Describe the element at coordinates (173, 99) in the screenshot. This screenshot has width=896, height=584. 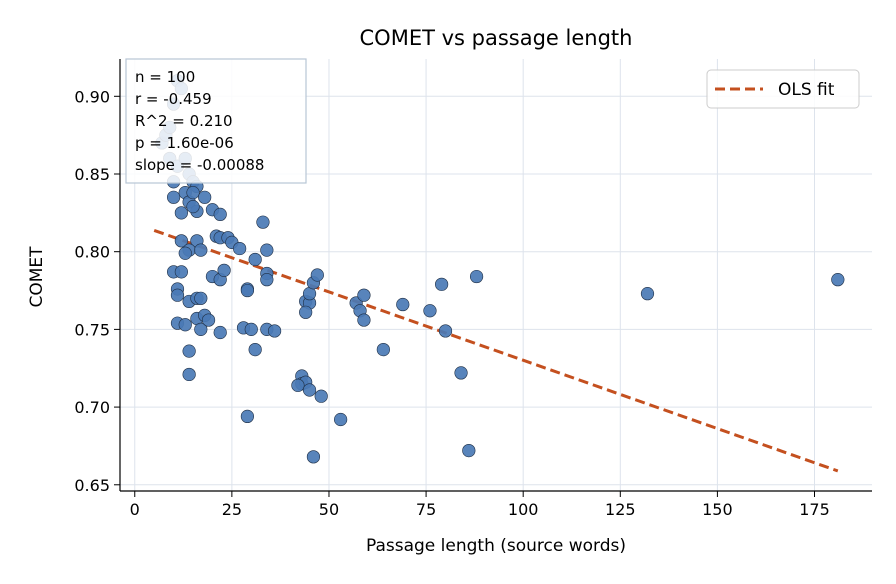
I see `stats-r: r = -0.459` at that location.